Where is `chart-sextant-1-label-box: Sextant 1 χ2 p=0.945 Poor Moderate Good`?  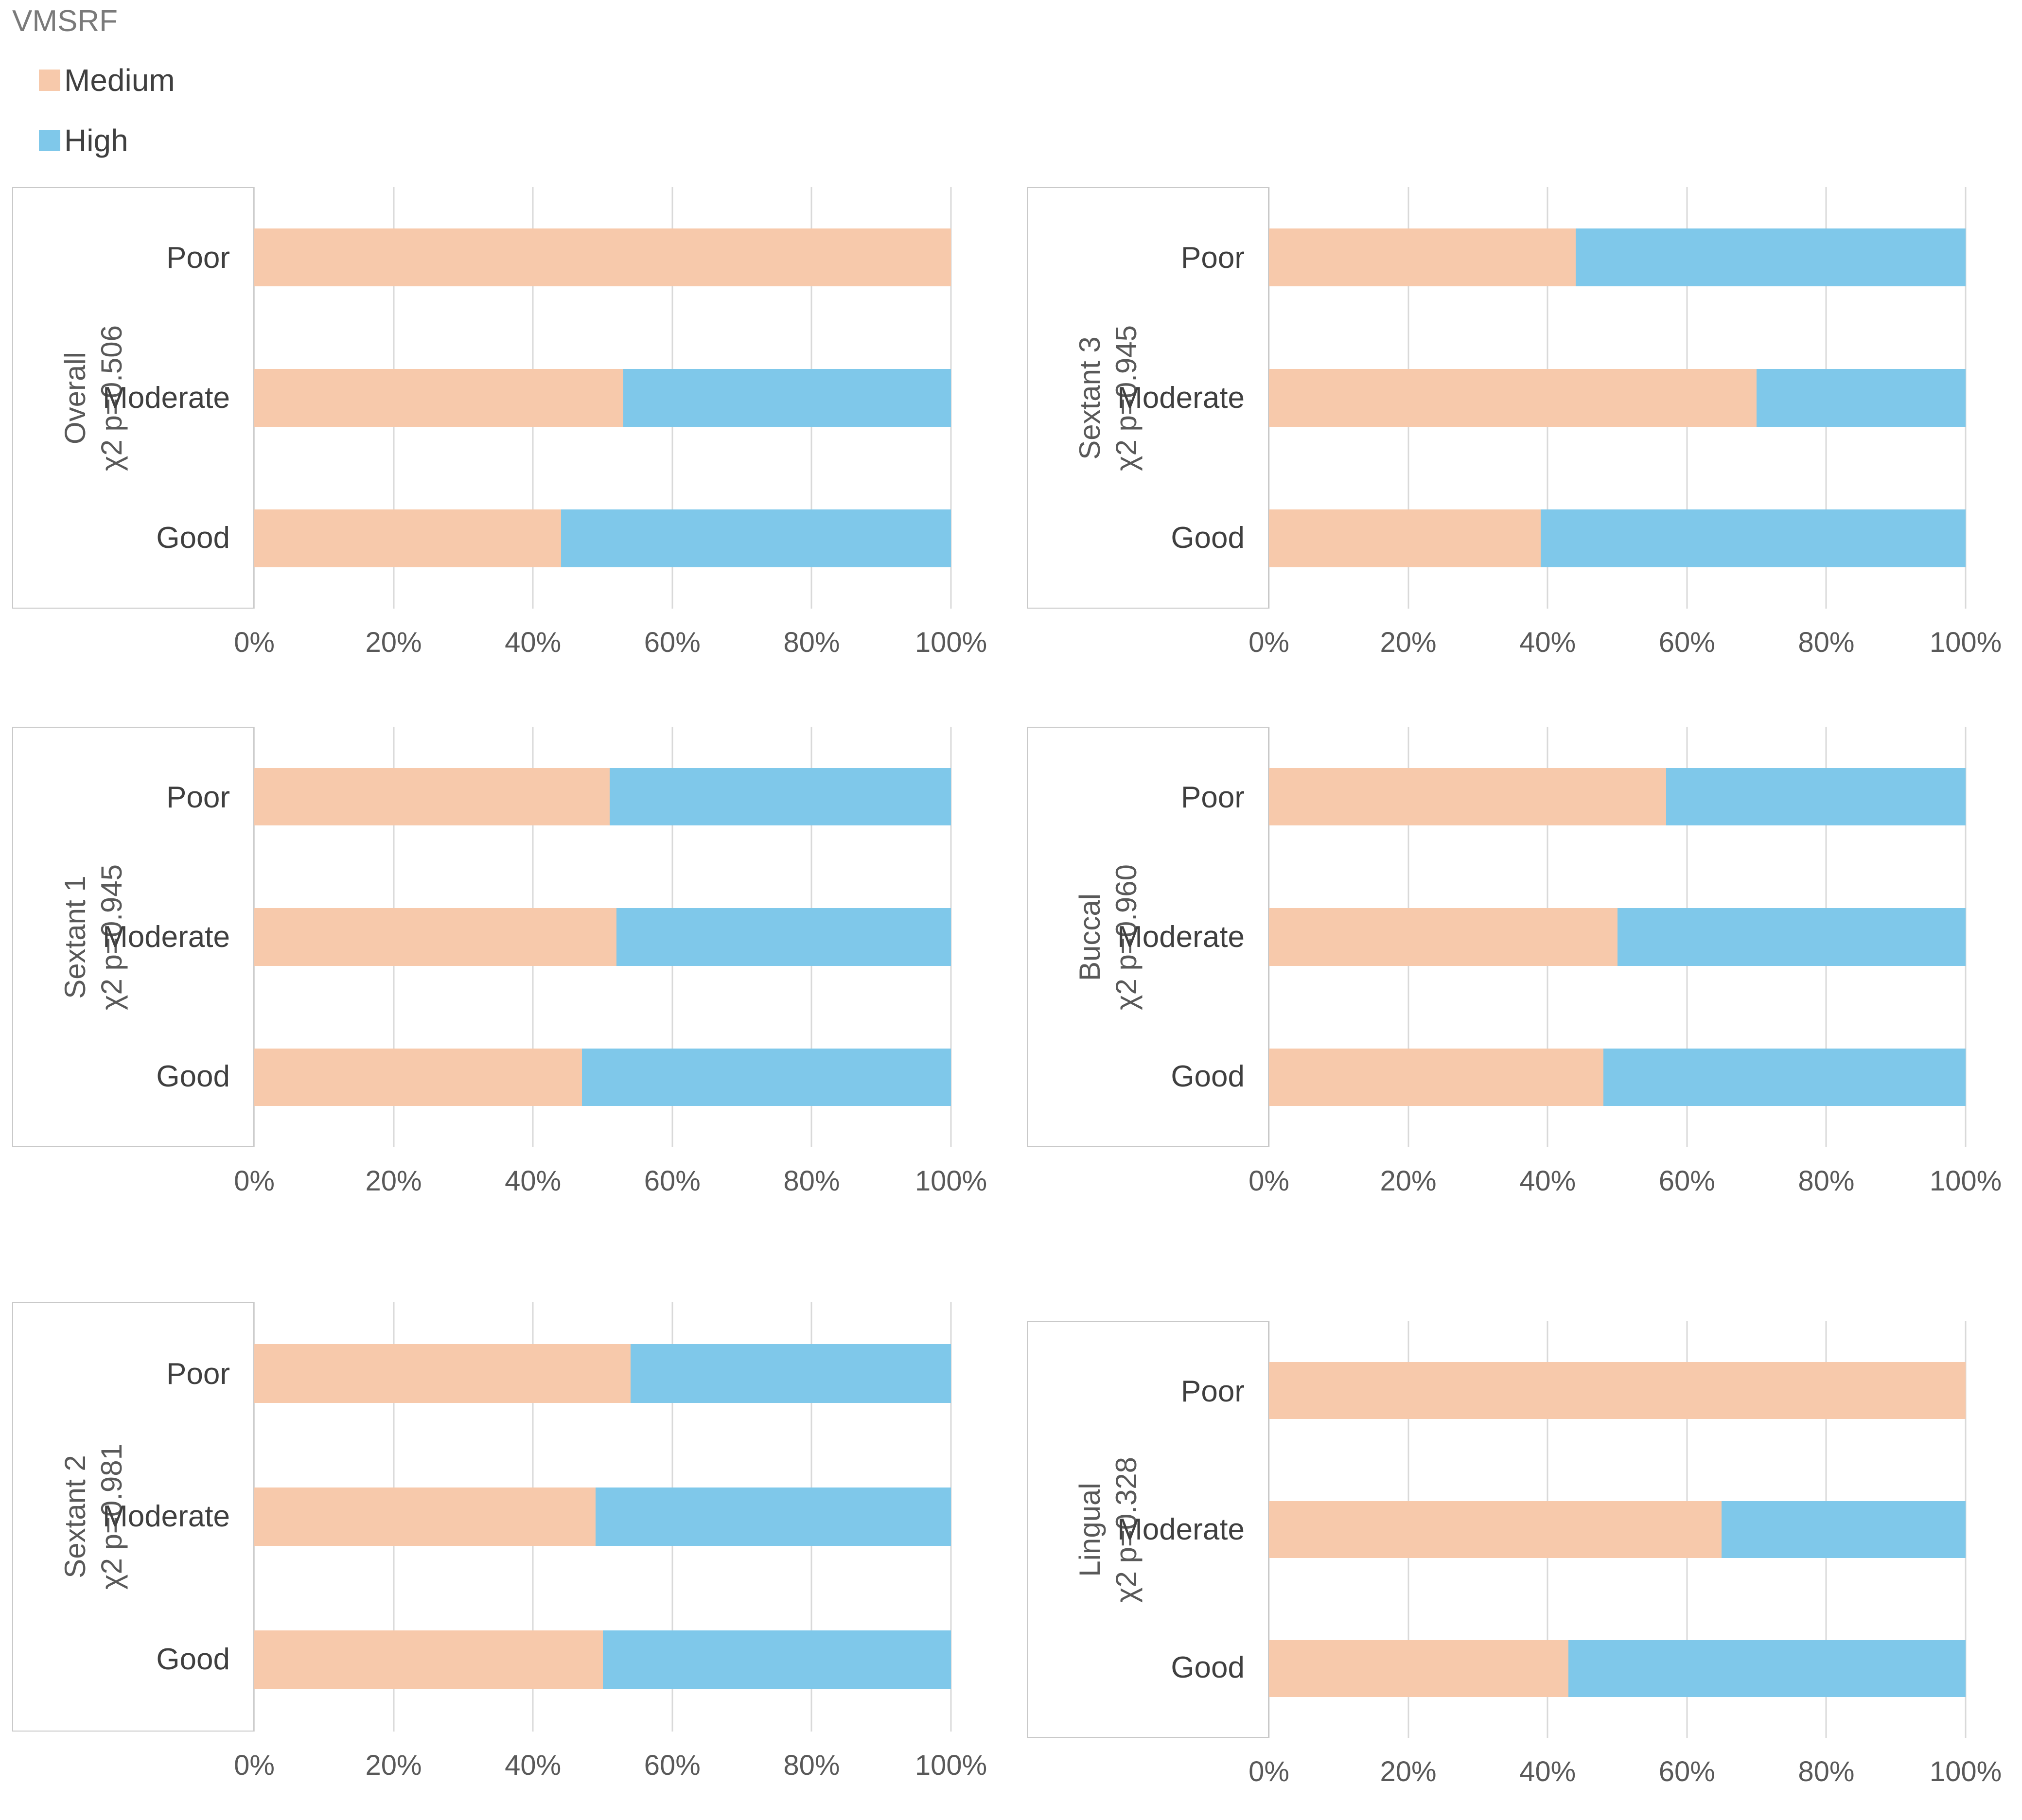 chart-sextant-1-label-box: Sextant 1 χ2 p=0.945 Poor Moderate Good is located at coordinates (133, 937).